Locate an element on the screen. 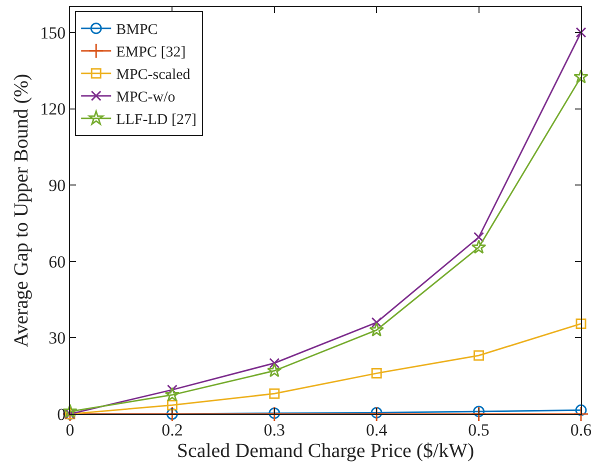 The image size is (598, 472). x-tick-label: 0.2 is located at coordinates (172, 430).